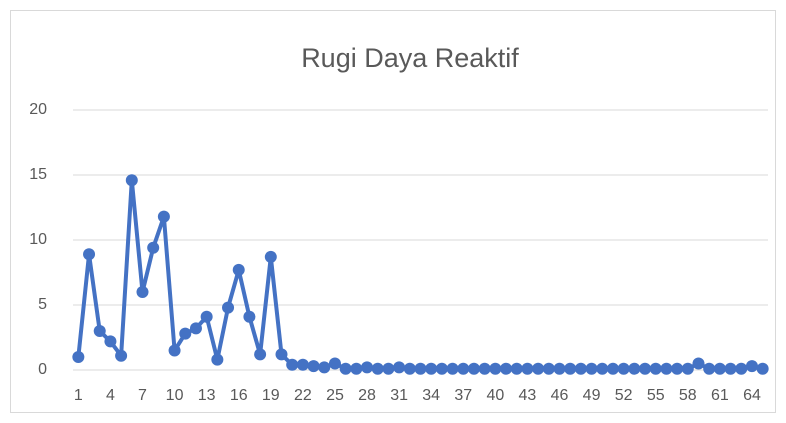  I want to click on x-tick-label: 58, so click(688, 395).